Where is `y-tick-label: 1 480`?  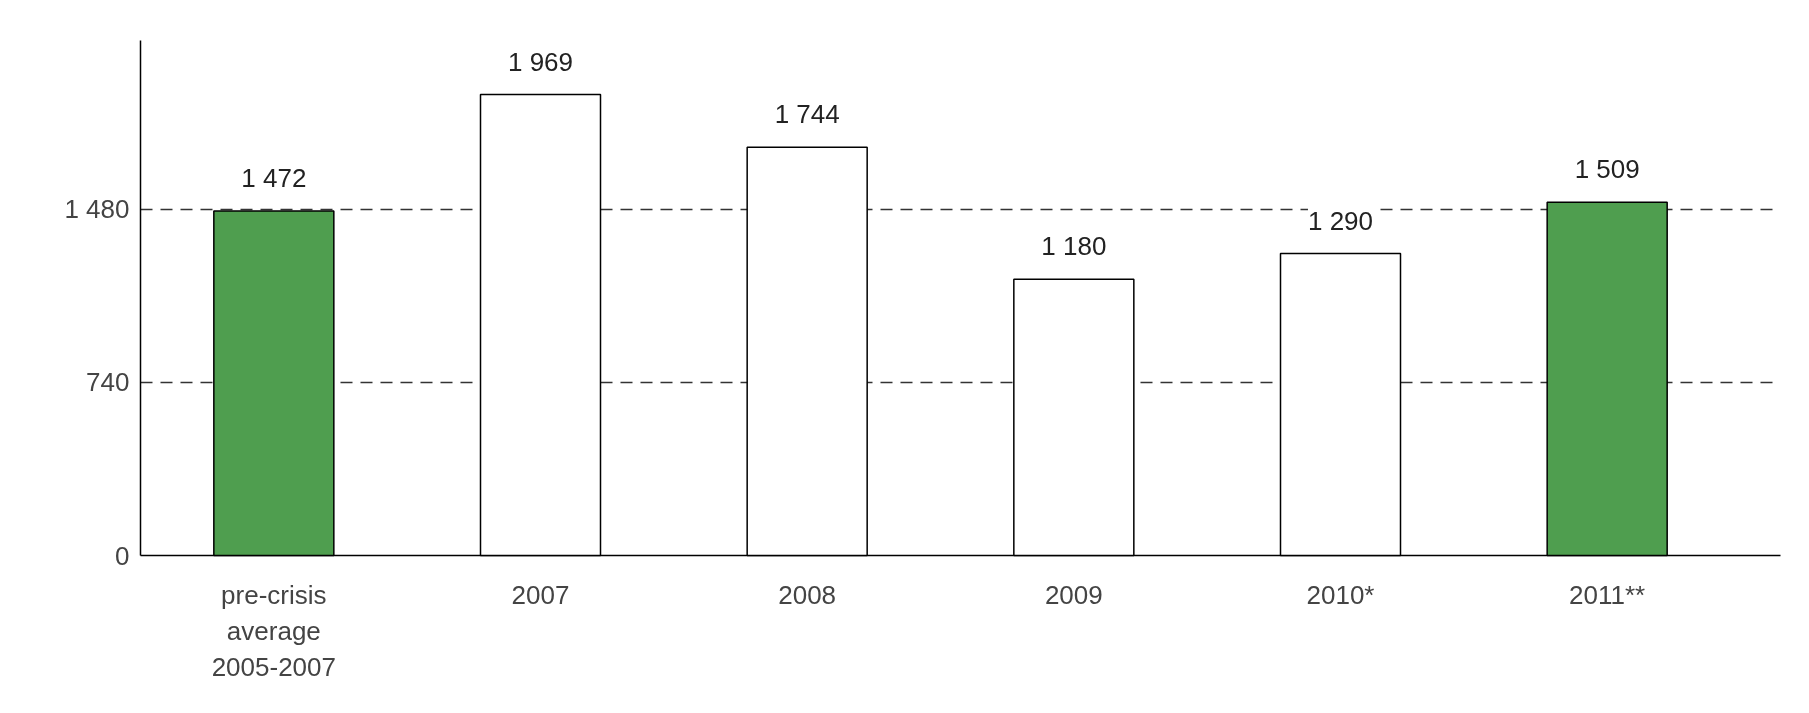 y-tick-label: 1 480 is located at coordinates (97, 209).